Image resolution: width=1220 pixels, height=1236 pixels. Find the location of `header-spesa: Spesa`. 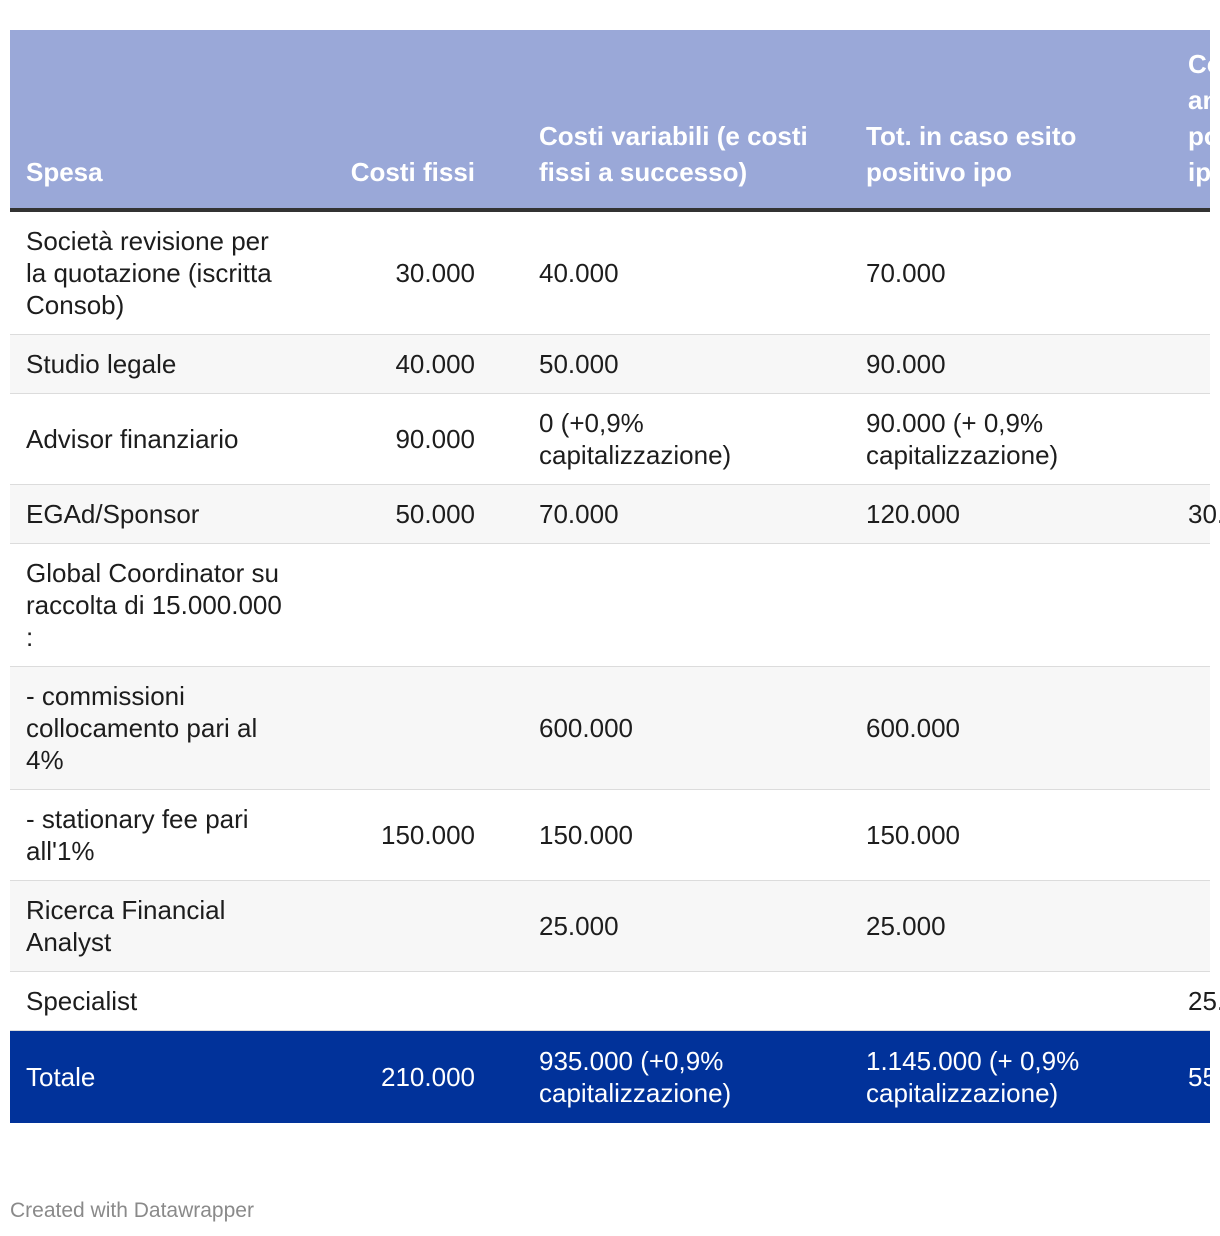

header-spesa: Spesa is located at coordinates (157, 121).